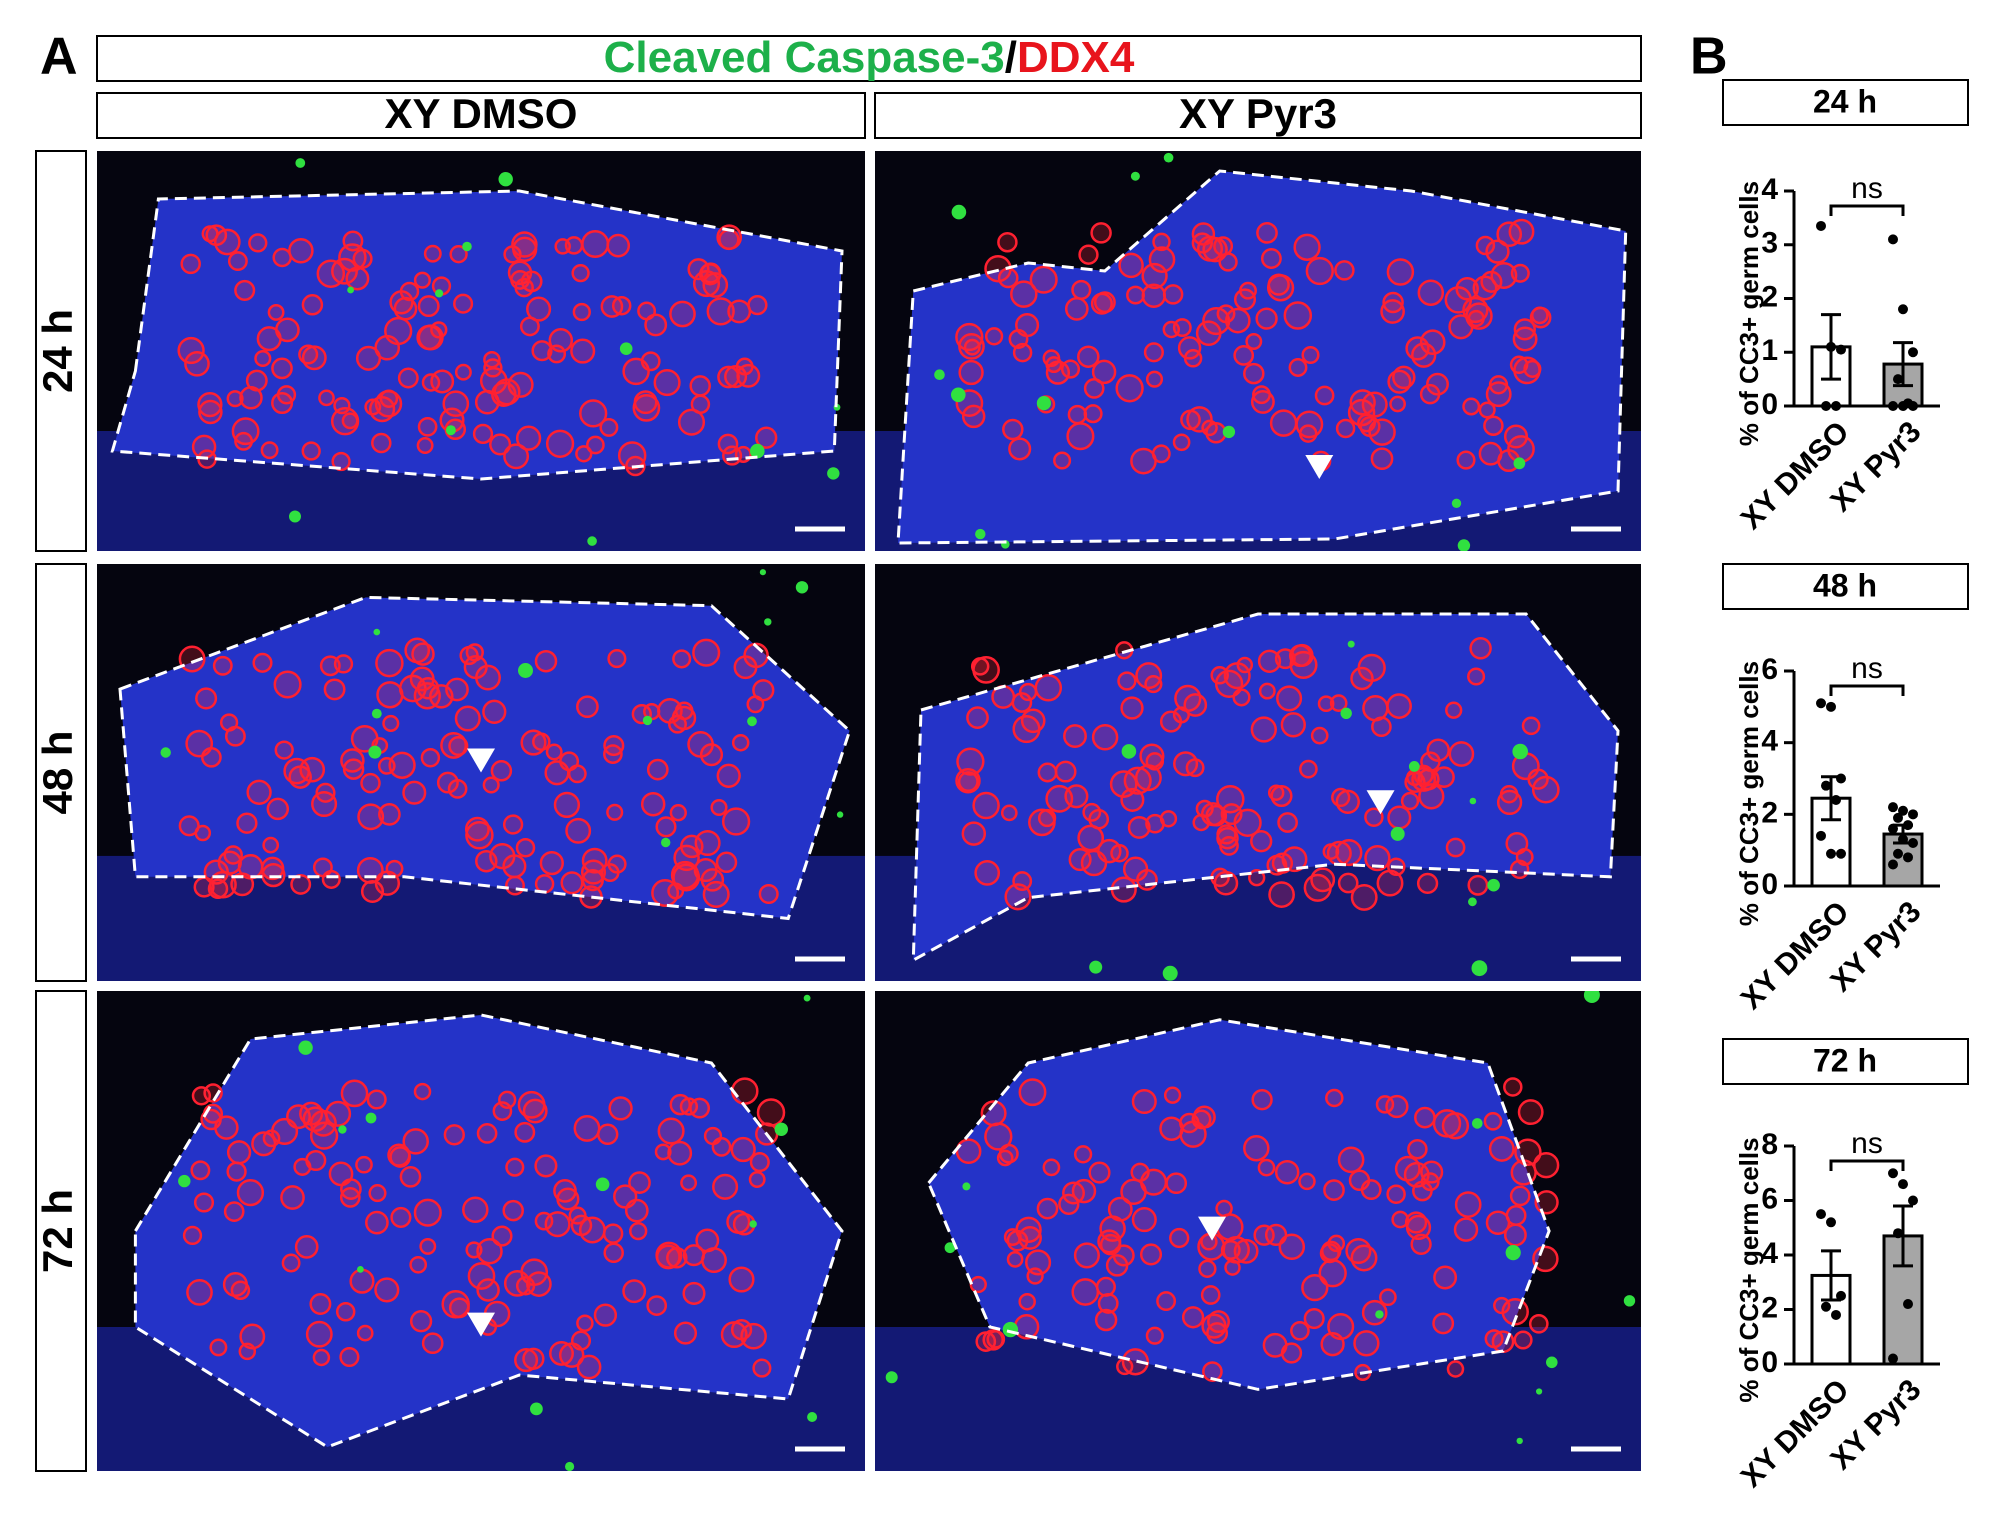 This screenshot has width=2000, height=1515. What do you see at coordinates (1749, 793) in the screenshot?
I see `y-axis-label: % of CC3+ germ cells` at bounding box center [1749, 793].